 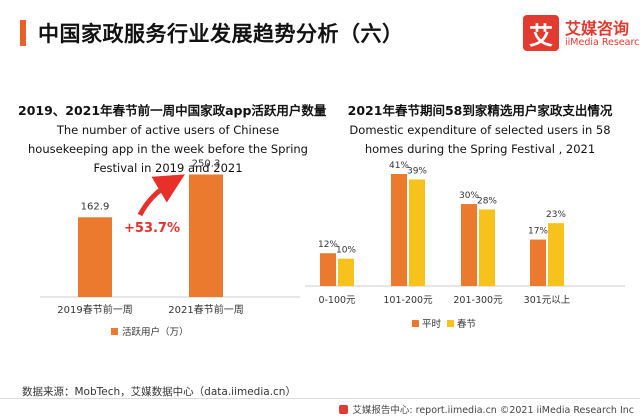 What do you see at coordinates (487, 202) in the screenshot?
I see `chart2-value-label: 28%` at bounding box center [487, 202].